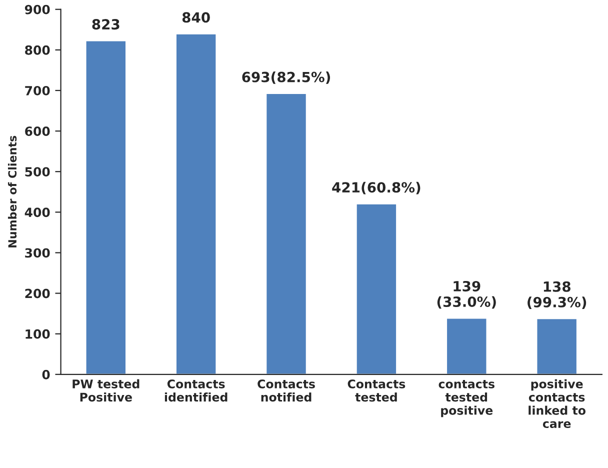  I want to click on y-tick-label: 0, so click(46, 375).